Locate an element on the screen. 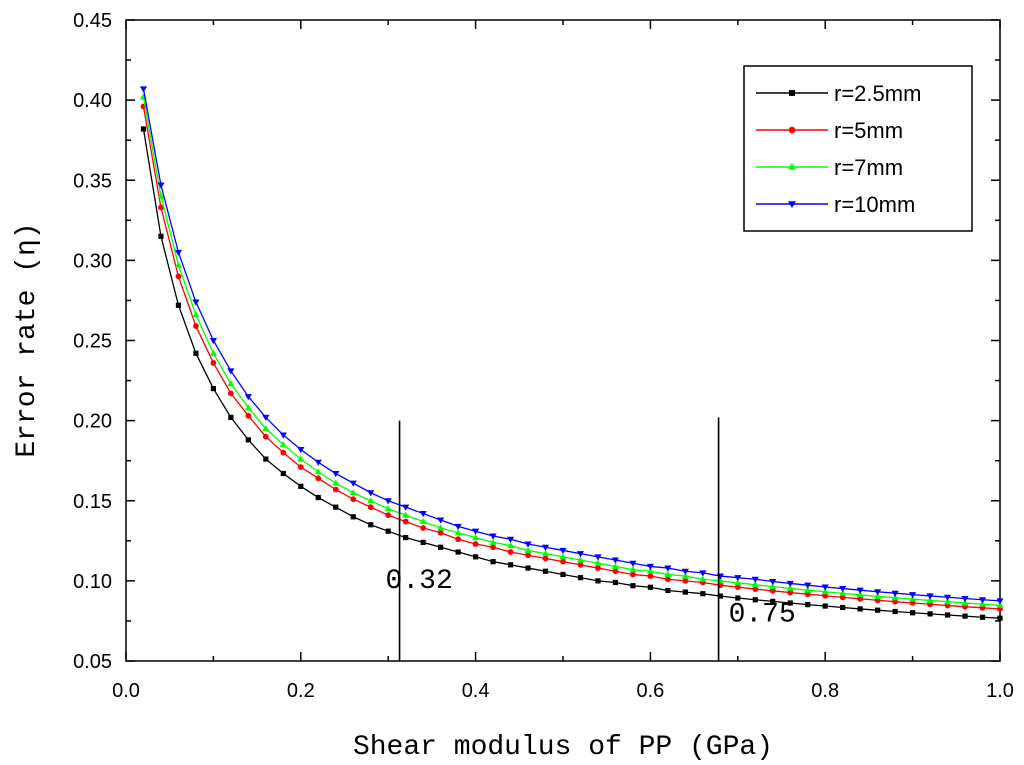  y-axis-title: Error rate (η) is located at coordinates (27, 339).